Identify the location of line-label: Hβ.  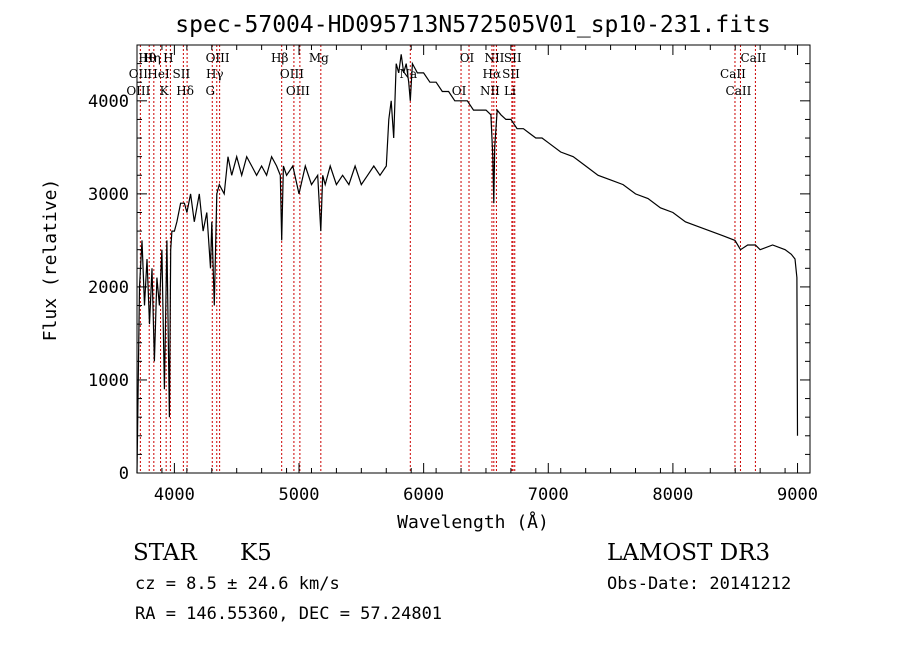
(279, 58).